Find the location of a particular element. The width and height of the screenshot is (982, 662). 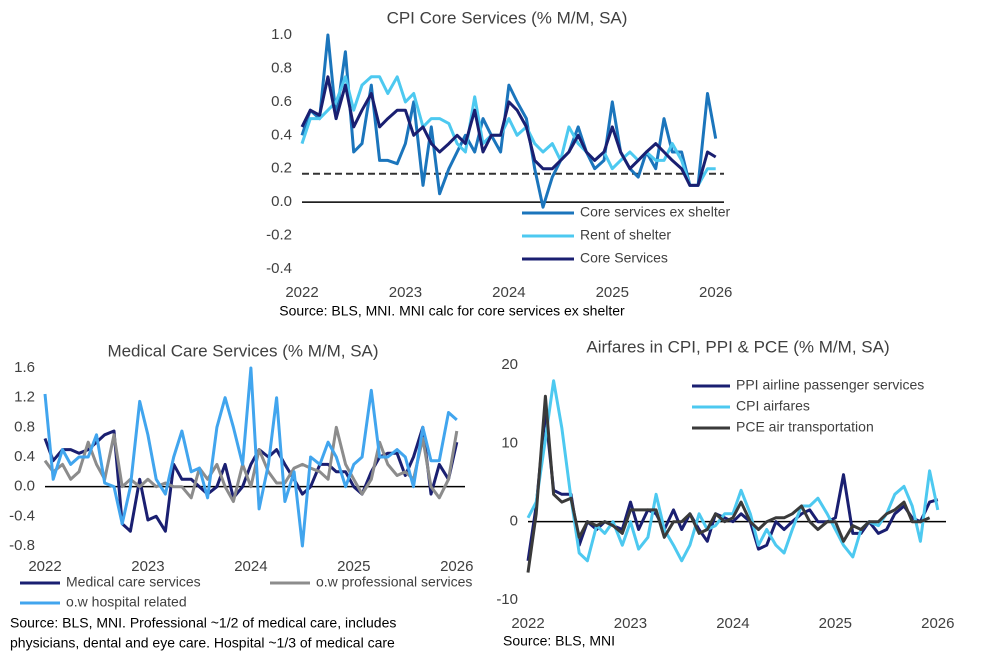

legend-label: Core services ex shelter is located at coordinates (655, 212).